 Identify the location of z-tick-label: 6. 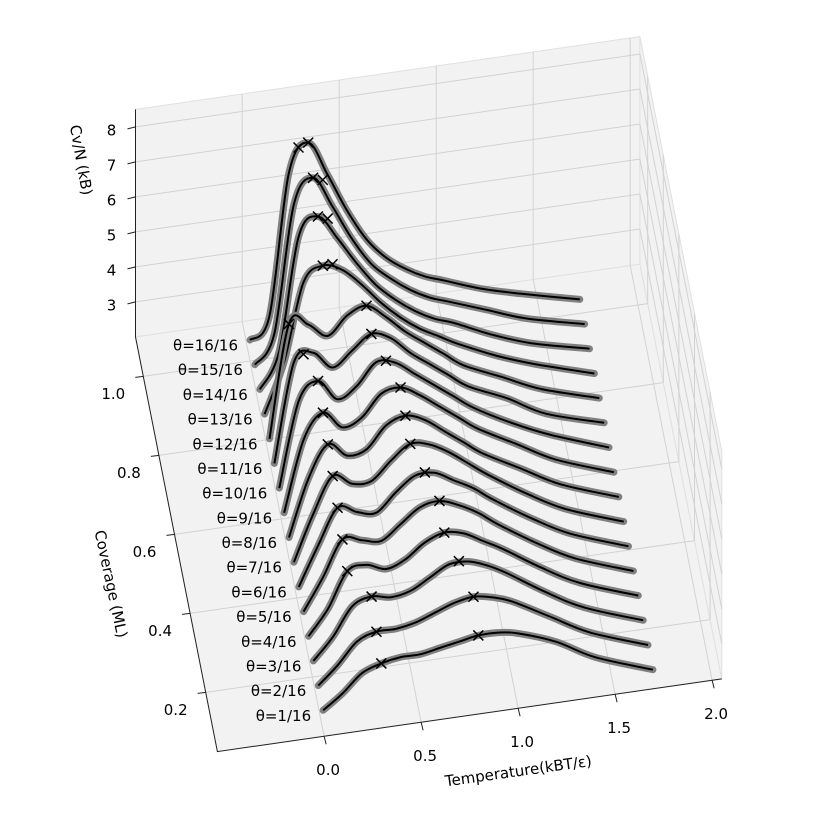
(112, 200).